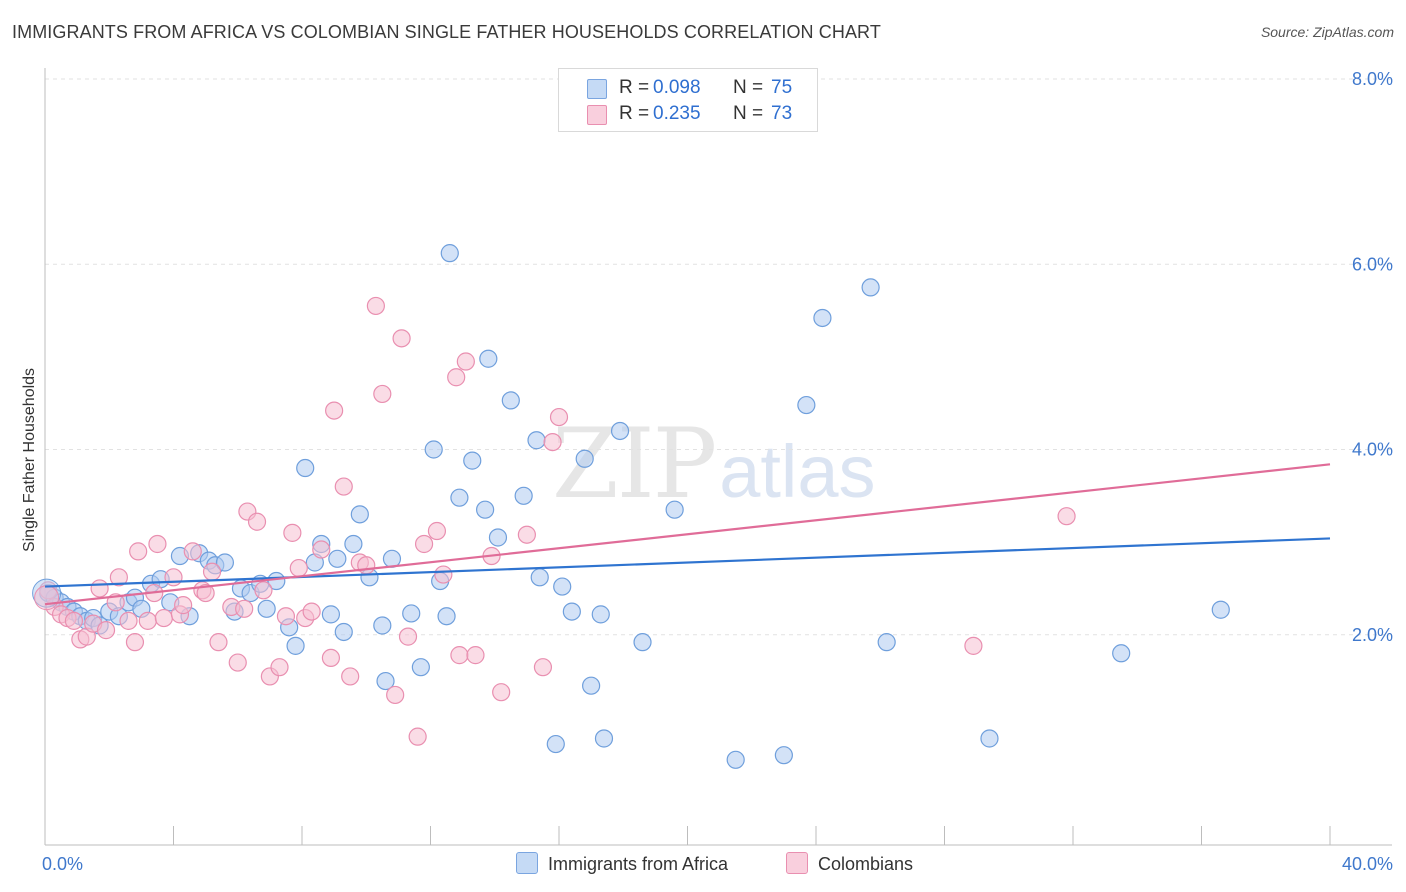 The image size is (1406, 892). What do you see at coordinates (29, 460) in the screenshot?
I see `y-axis-label: Single Father Households` at bounding box center [29, 460].